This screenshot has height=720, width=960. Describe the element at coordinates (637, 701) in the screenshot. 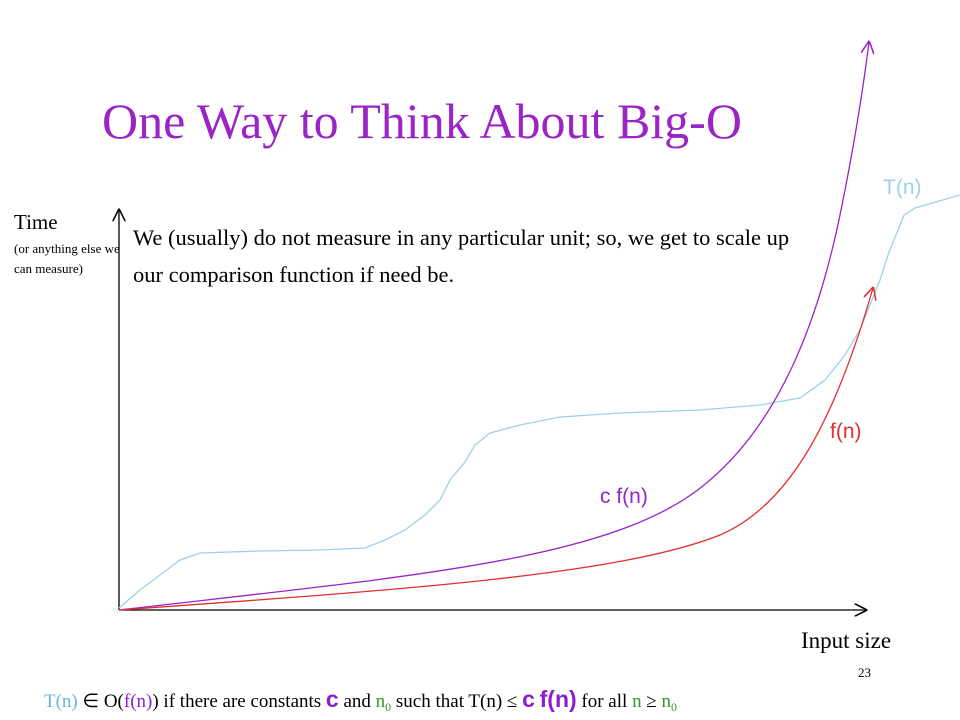

I see `formula-n: n` at that location.